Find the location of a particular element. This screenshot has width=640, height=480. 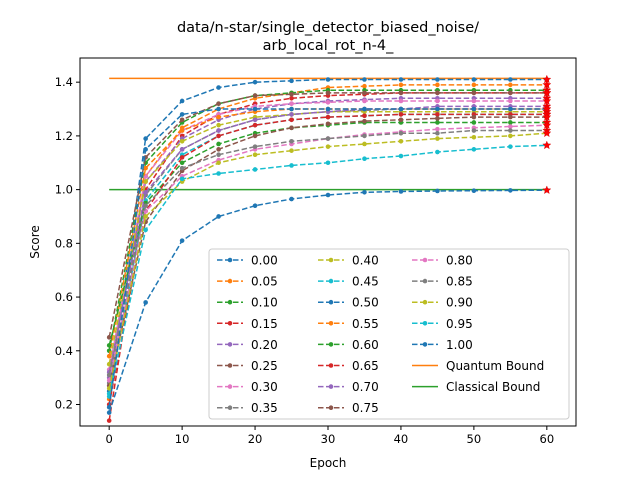

legend-label: 1.00 is located at coordinates (459, 345).